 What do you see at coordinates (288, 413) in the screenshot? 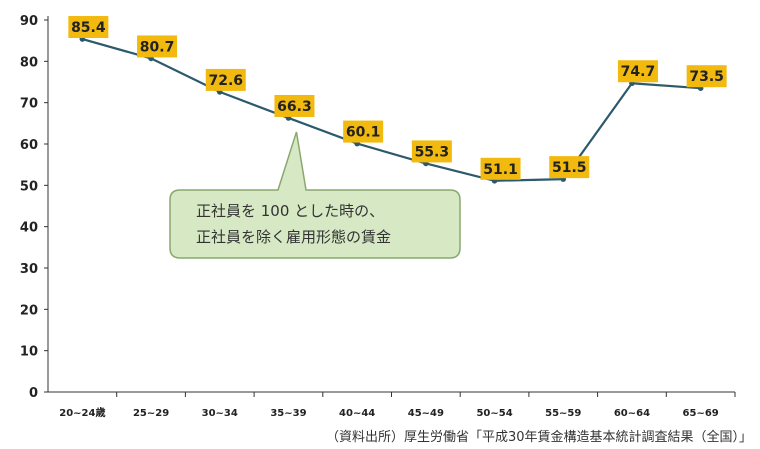
I see `x-tick-label: 35~39` at bounding box center [288, 413].